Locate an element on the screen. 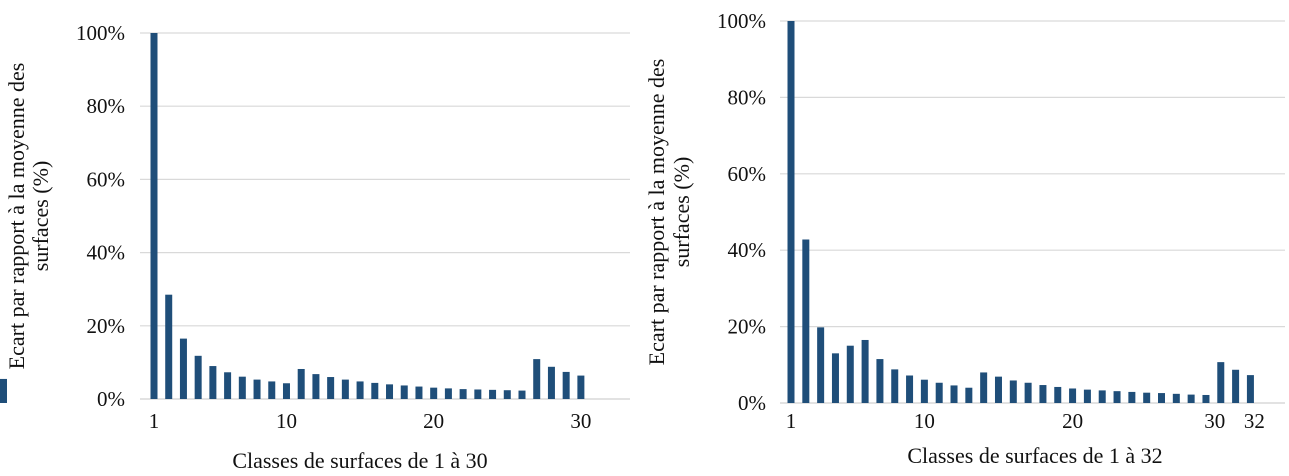 The width and height of the screenshot is (1289, 476). x-axis-title: Classes de surfaces de 1 à 32 is located at coordinates (1034, 455).